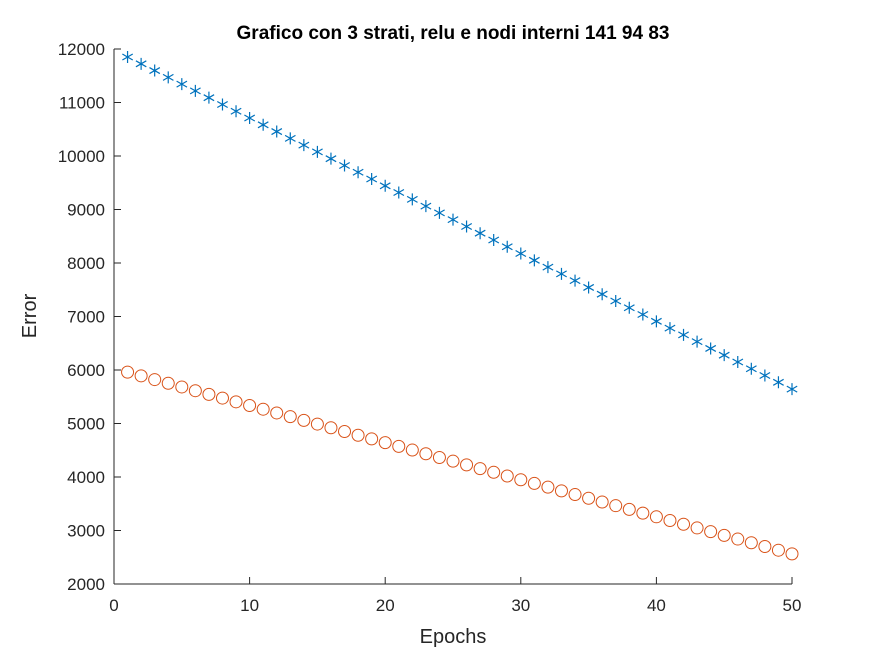  I want to click on y-tick-label: 3000, so click(86, 531).